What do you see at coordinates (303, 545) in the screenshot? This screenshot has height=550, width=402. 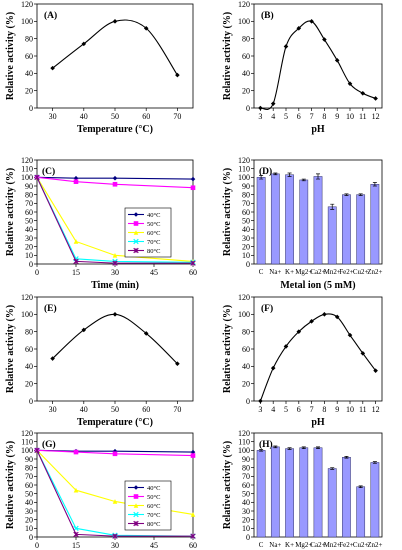 I see `x-tick-label: Mg2+` at bounding box center [303, 545].